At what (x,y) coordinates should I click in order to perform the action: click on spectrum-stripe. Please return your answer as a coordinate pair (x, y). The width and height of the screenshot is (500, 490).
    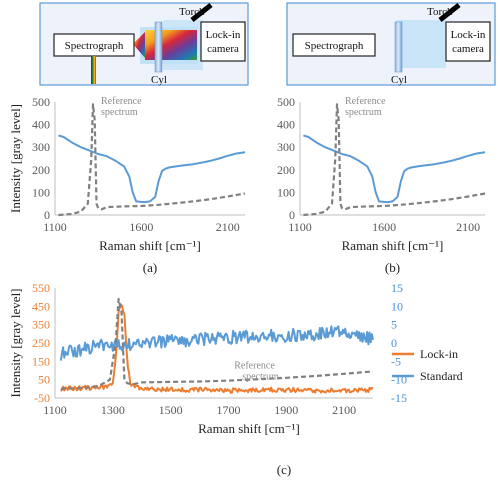
    Looking at the image, I should click on (93, 70).